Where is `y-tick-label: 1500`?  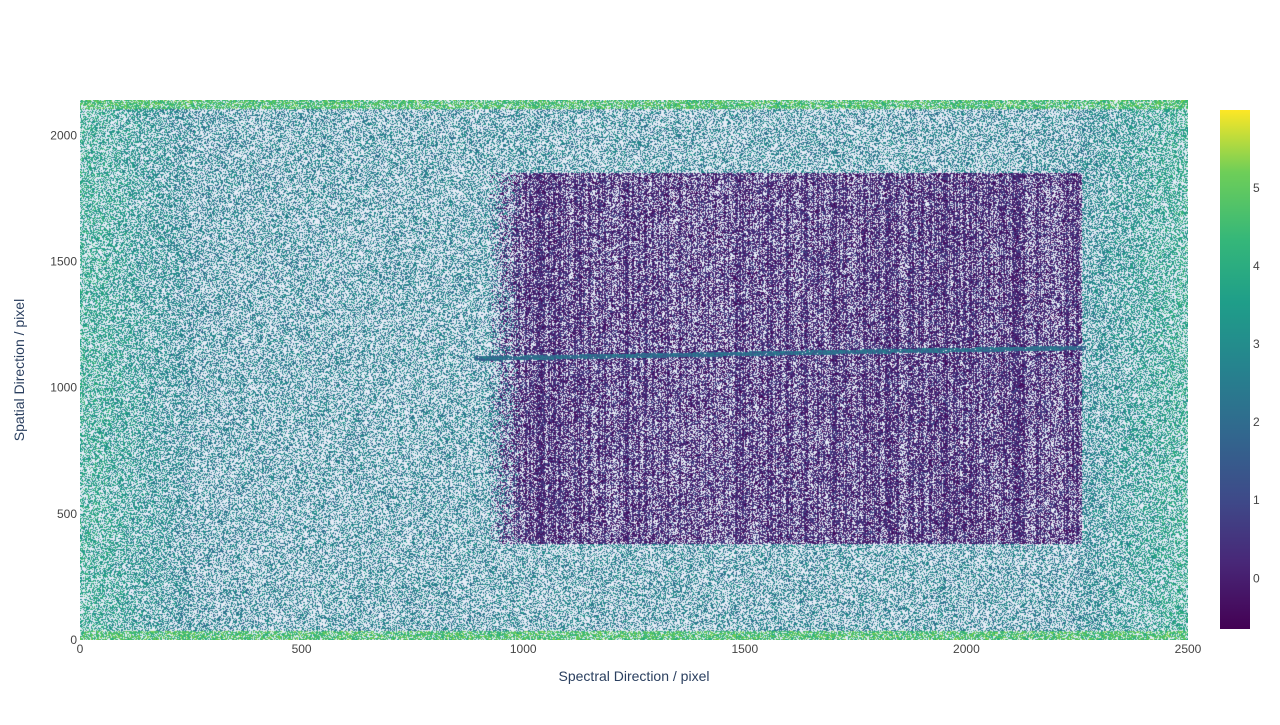 y-tick-label: 1500 is located at coordinates (63, 261).